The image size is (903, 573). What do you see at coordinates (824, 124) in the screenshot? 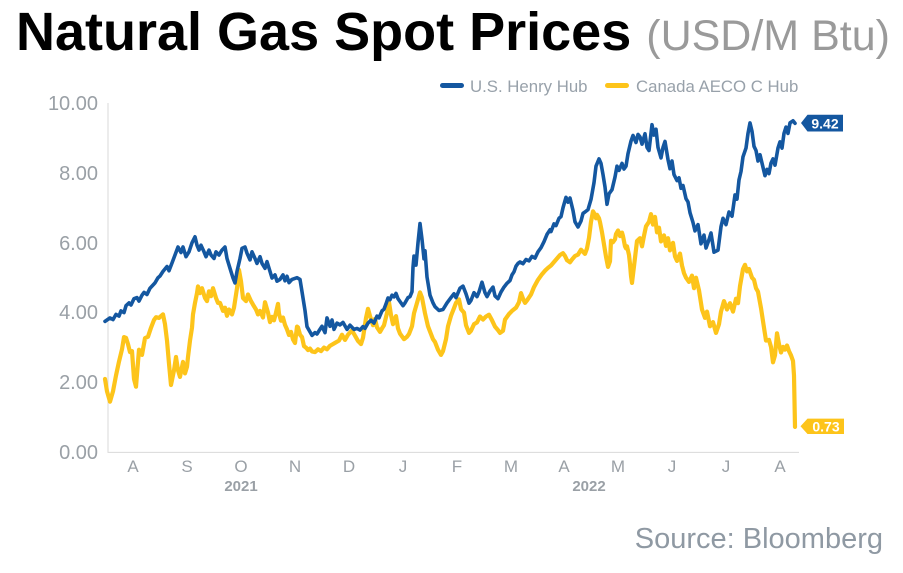
I see `svg-text: 9.42` at bounding box center [824, 124].